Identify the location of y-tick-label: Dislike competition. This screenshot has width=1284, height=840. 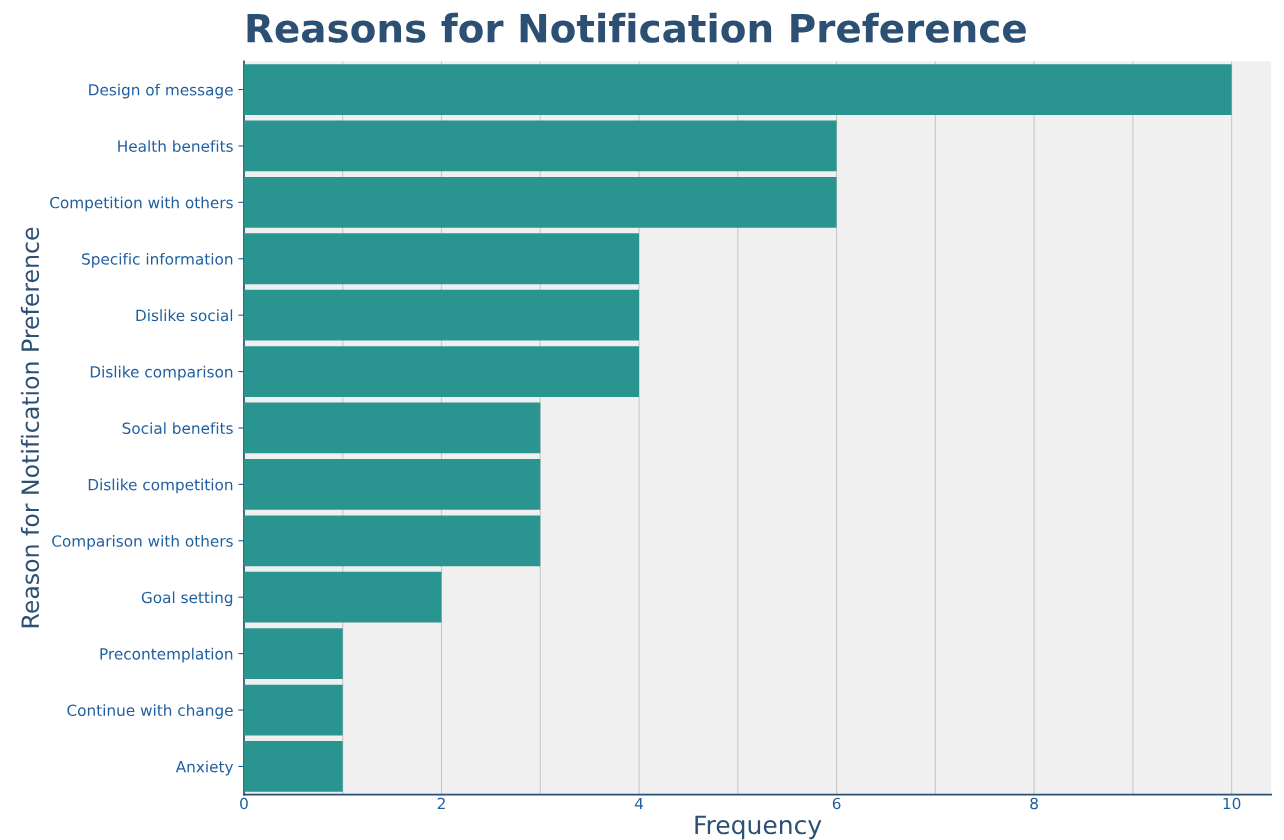
(160, 486).